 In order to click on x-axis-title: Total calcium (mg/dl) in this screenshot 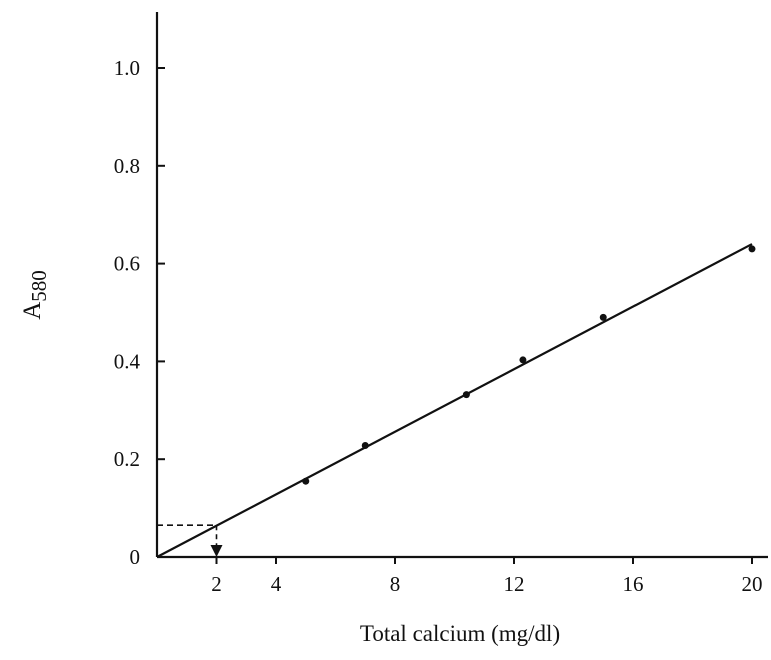, I will do `click(460, 633)`.